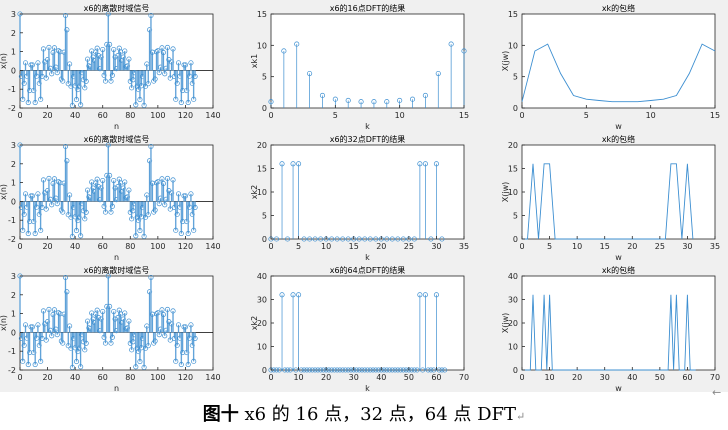  What do you see at coordinates (4, 192) in the screenshot?
I see `y-axis-label: x(n)` at bounding box center [4, 192].